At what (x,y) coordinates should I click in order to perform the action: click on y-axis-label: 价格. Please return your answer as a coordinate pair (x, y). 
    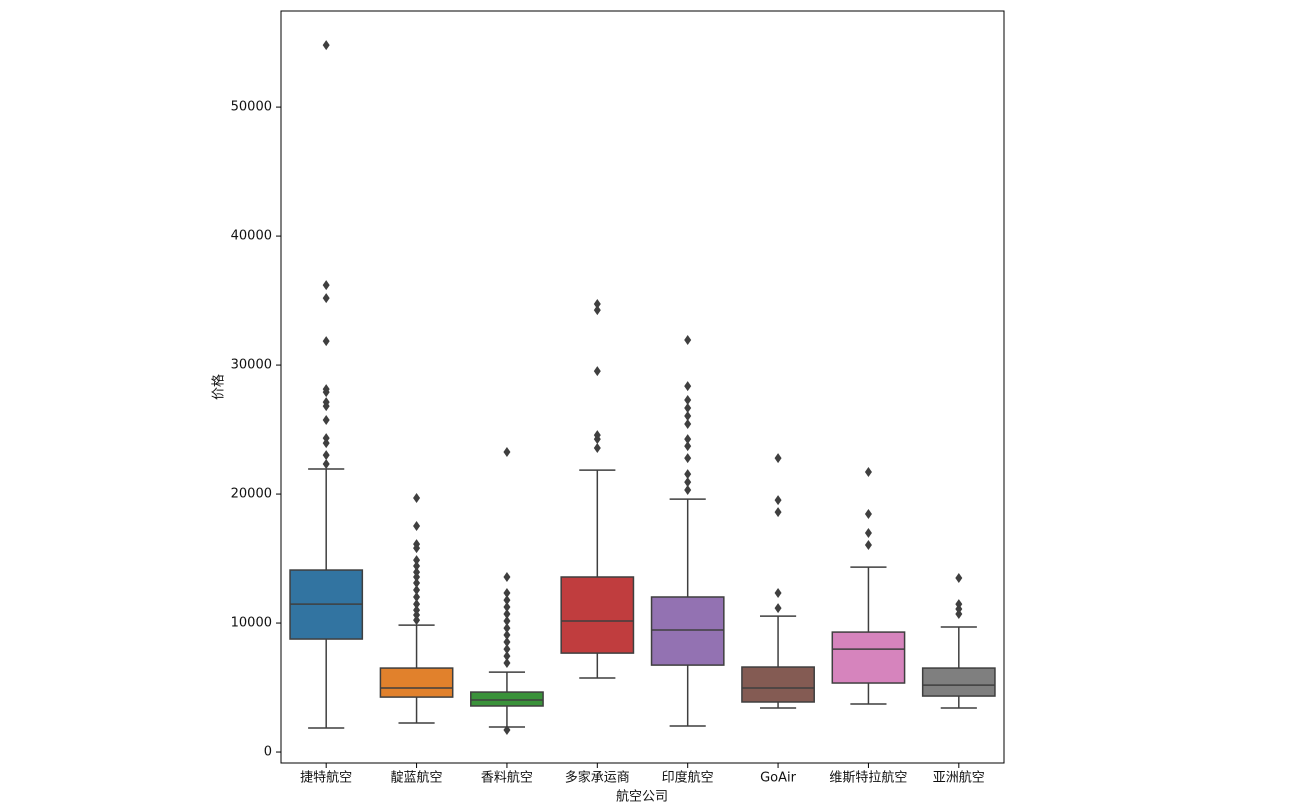
    Looking at the image, I should click on (219, 387).